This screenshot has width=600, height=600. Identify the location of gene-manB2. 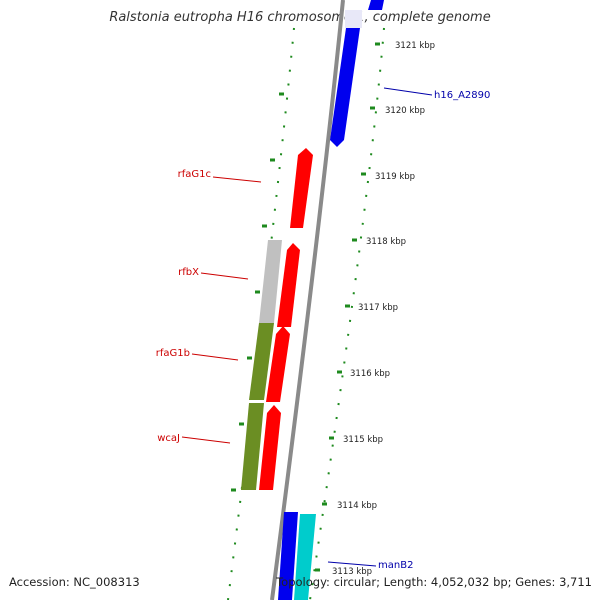
(305, 557).